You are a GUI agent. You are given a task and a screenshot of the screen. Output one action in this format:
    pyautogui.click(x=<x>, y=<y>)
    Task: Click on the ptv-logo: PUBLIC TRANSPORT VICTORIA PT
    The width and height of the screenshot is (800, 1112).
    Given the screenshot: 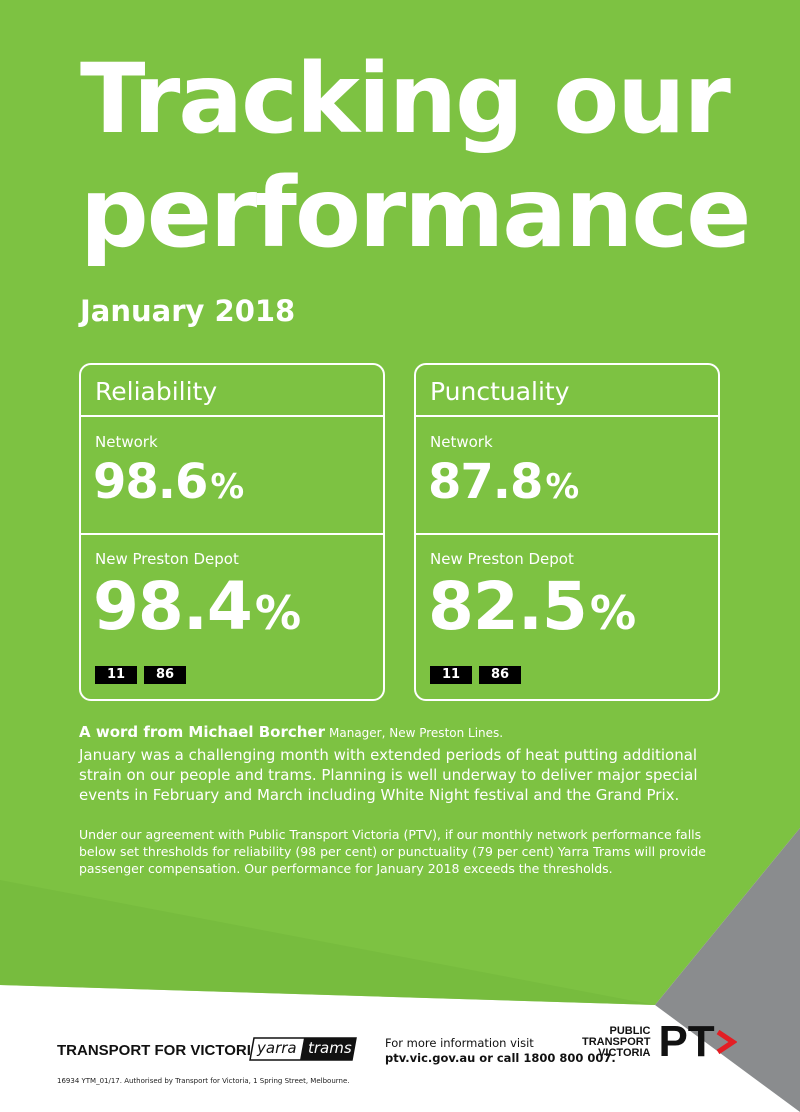 What is the action you would take?
    pyautogui.click(x=659, y=1042)
    